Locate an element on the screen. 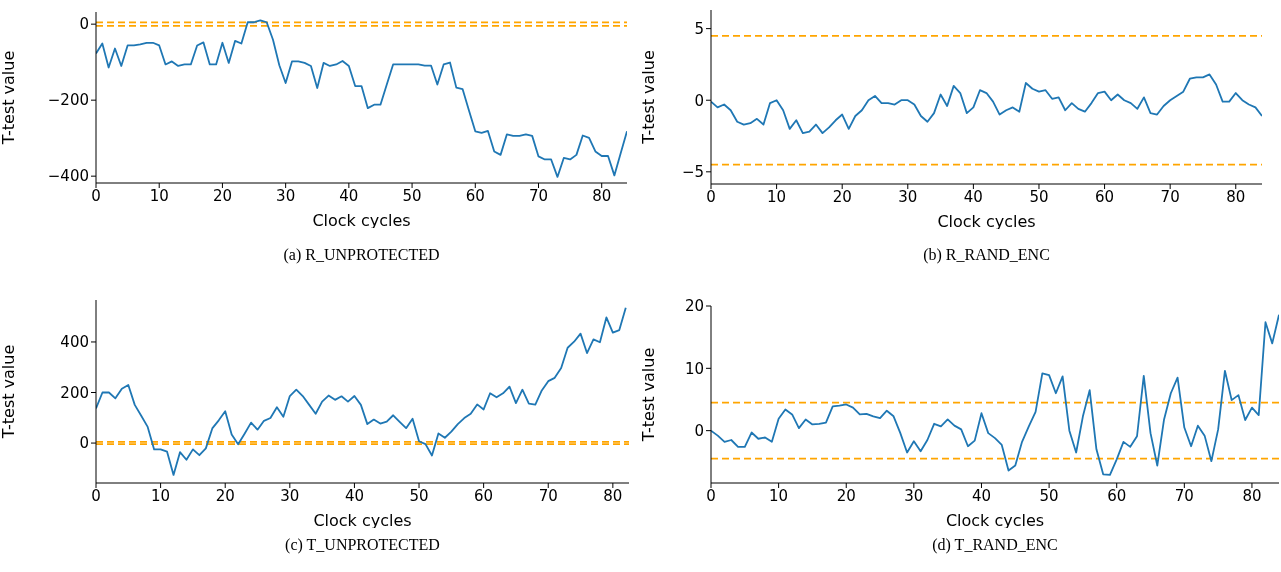 Image resolution: width=1281 pixels, height=572 pixels. y-tick-label: 20 is located at coordinates (694, 306).